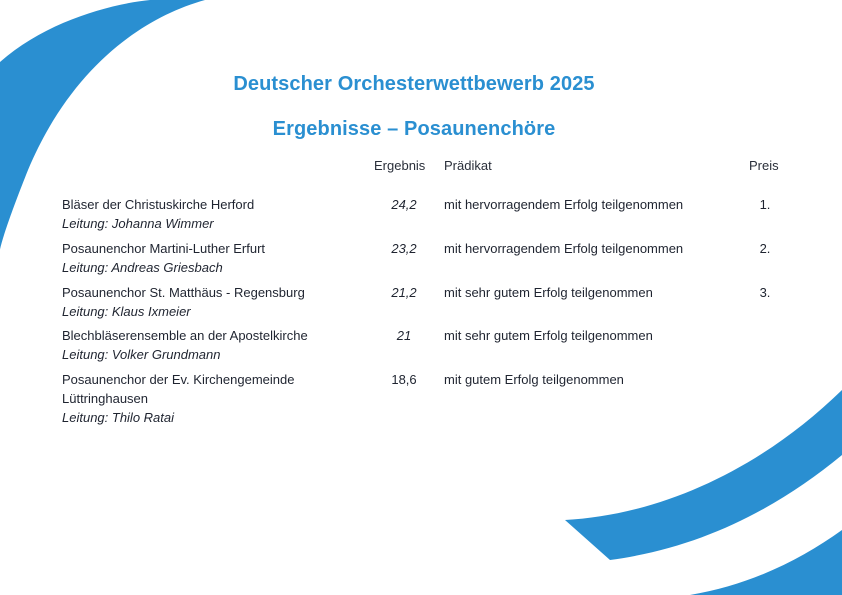 The height and width of the screenshot is (595, 842). I want to click on prize-value: 2., so click(765, 248).